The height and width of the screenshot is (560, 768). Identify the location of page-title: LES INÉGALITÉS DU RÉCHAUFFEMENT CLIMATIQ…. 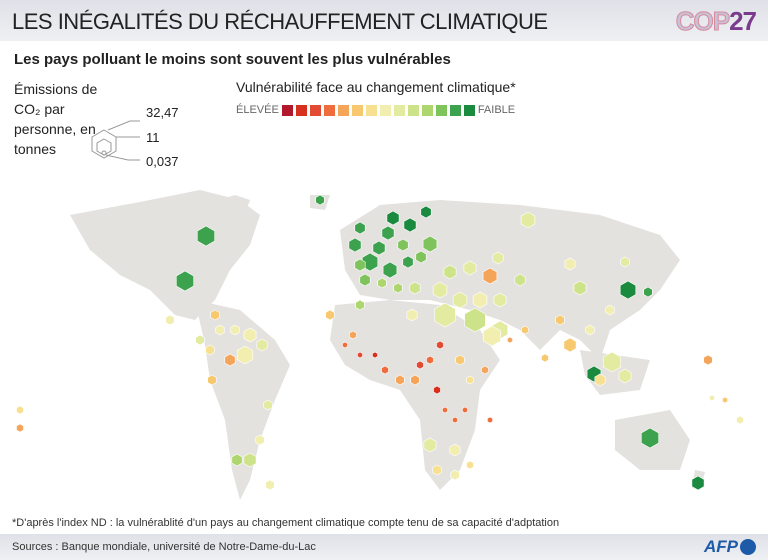
(280, 21).